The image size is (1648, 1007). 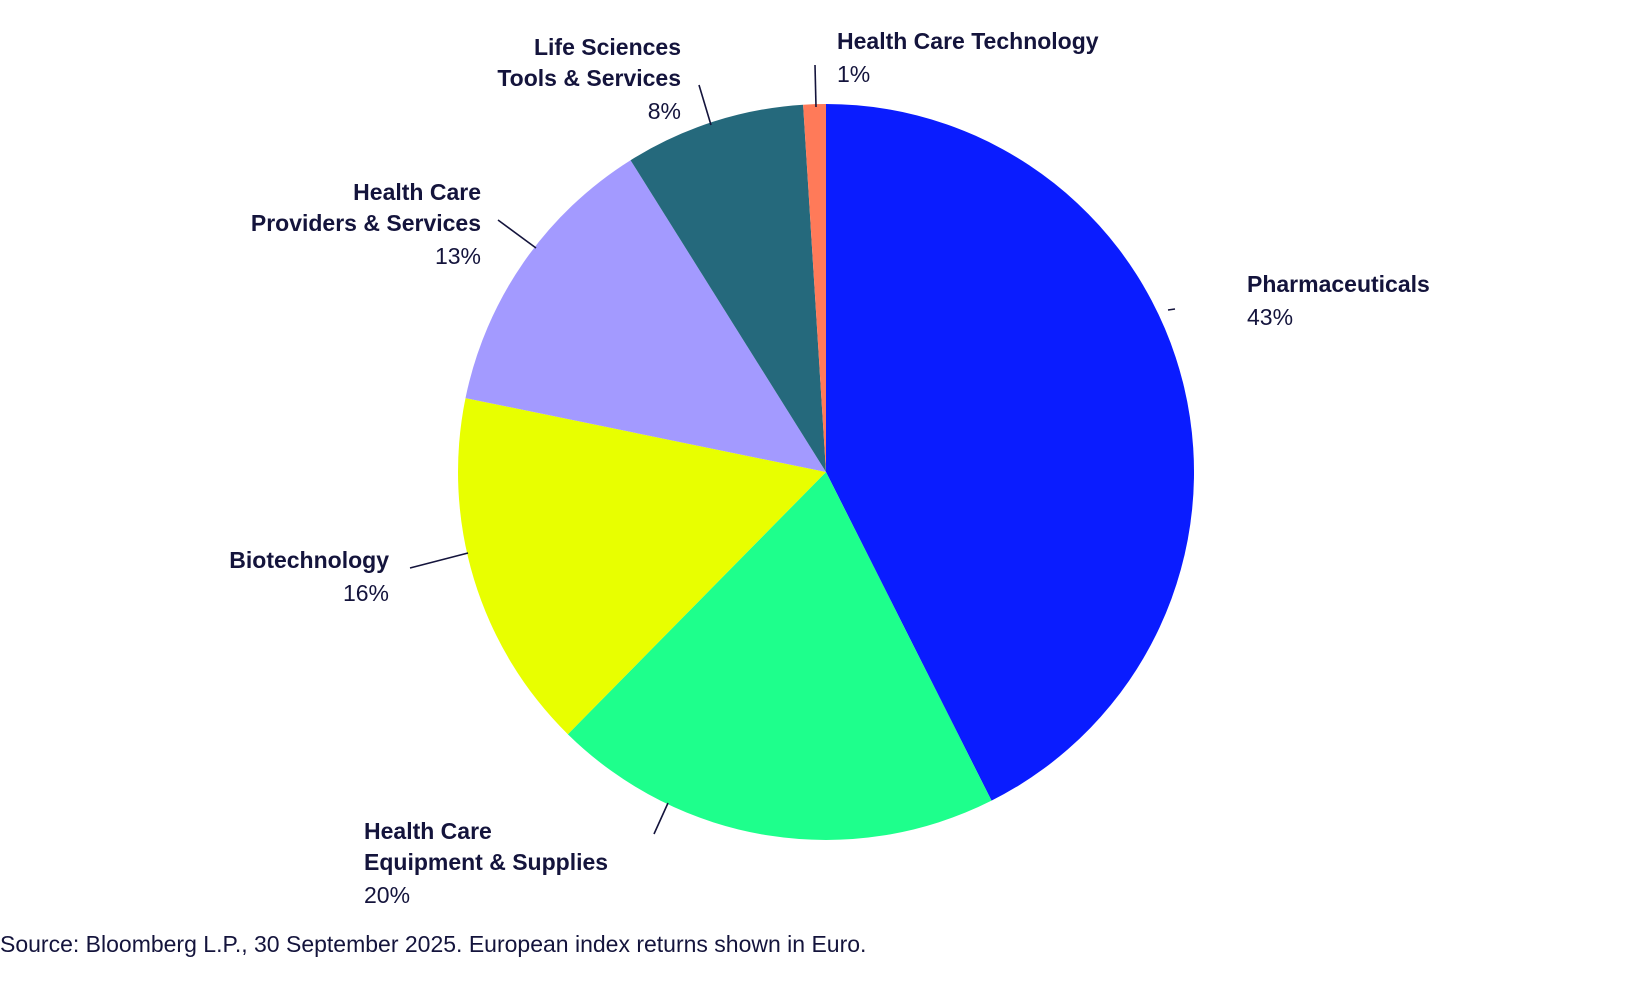 What do you see at coordinates (486, 862) in the screenshot?
I see `slice-label-1-line-1: Equipment & Supplies` at bounding box center [486, 862].